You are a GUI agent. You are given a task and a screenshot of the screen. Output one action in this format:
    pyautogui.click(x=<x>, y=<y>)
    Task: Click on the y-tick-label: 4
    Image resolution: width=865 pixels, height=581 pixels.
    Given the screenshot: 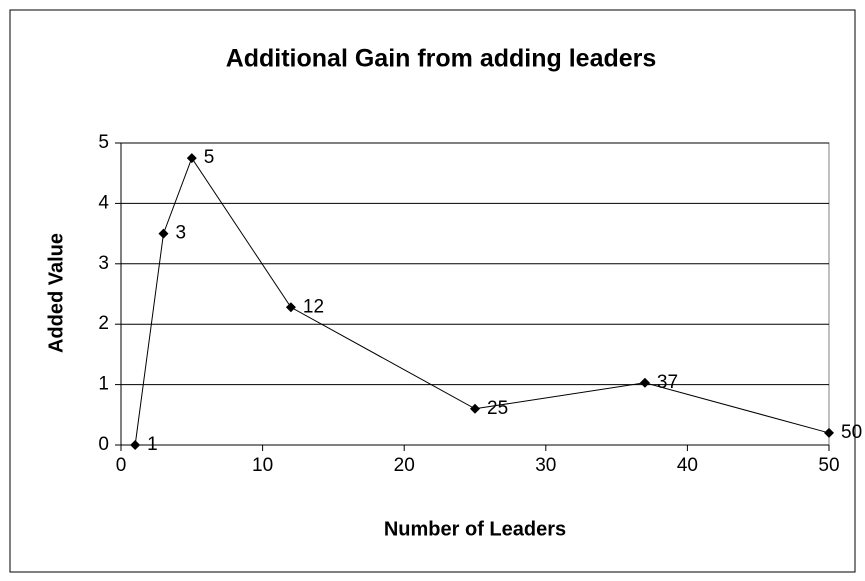 What is the action you would take?
    pyautogui.click(x=103, y=202)
    